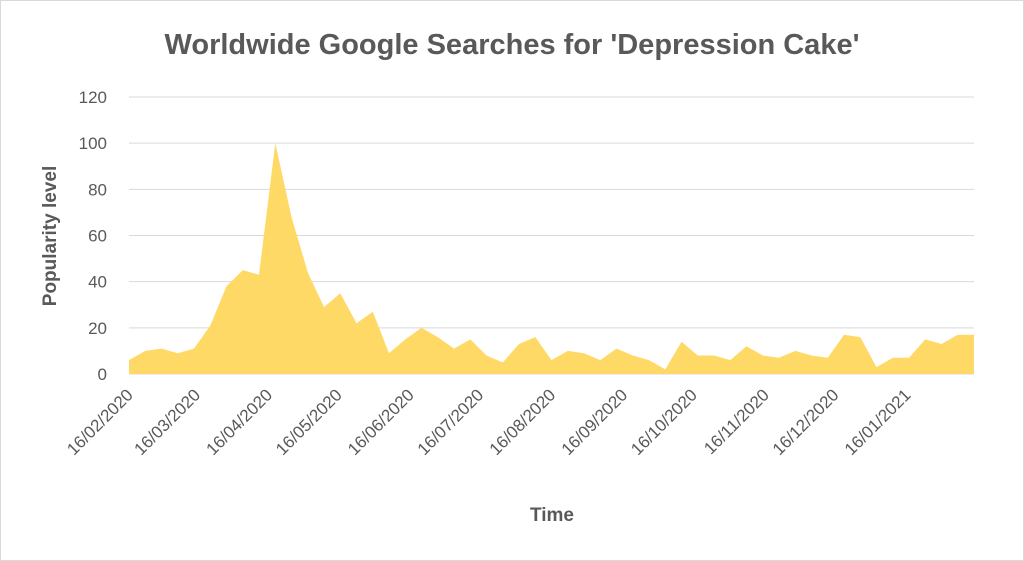 The image size is (1024, 561). What do you see at coordinates (806, 422) in the screenshot?
I see `x-tick-label: 16/12/2020` at bounding box center [806, 422].